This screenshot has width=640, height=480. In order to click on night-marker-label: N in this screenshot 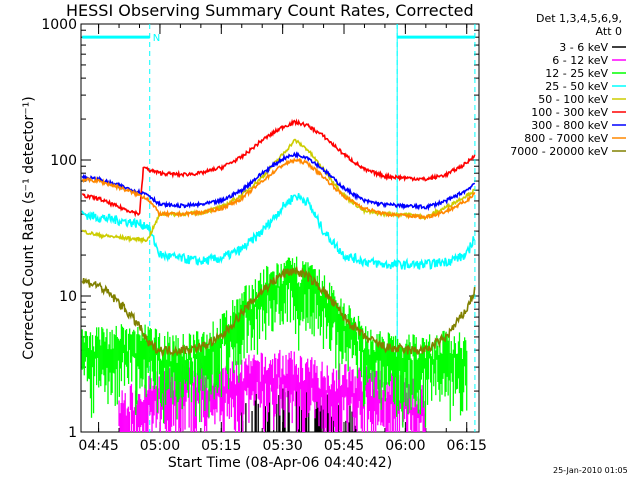, I will do `click(156, 38)`.